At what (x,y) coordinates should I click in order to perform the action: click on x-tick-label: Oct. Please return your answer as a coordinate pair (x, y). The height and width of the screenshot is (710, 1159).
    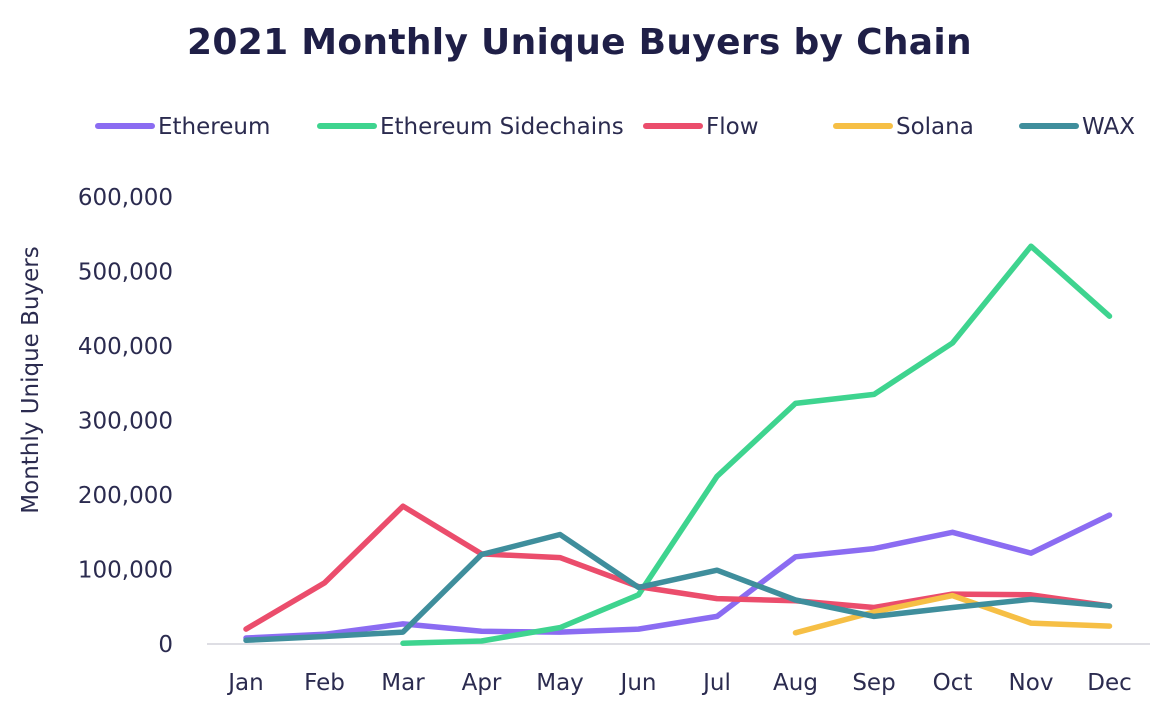
    Looking at the image, I should click on (953, 683).